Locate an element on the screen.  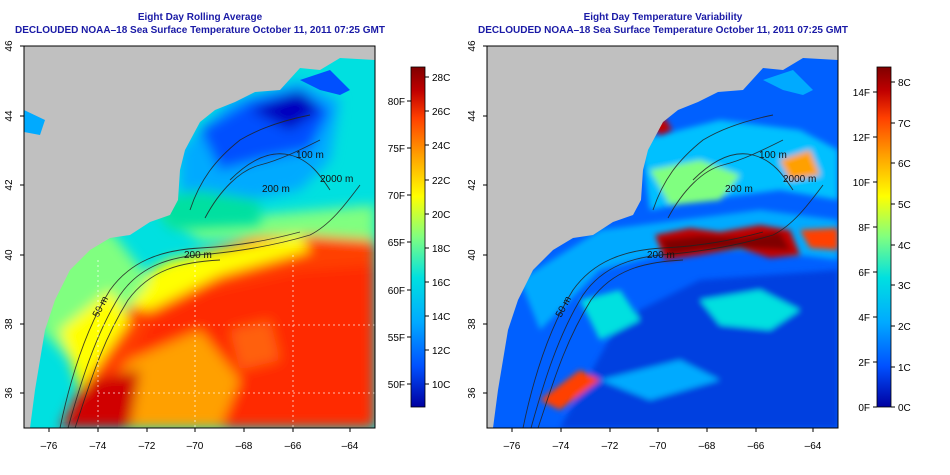
colorbar-label: 28C is located at coordinates (441, 78).